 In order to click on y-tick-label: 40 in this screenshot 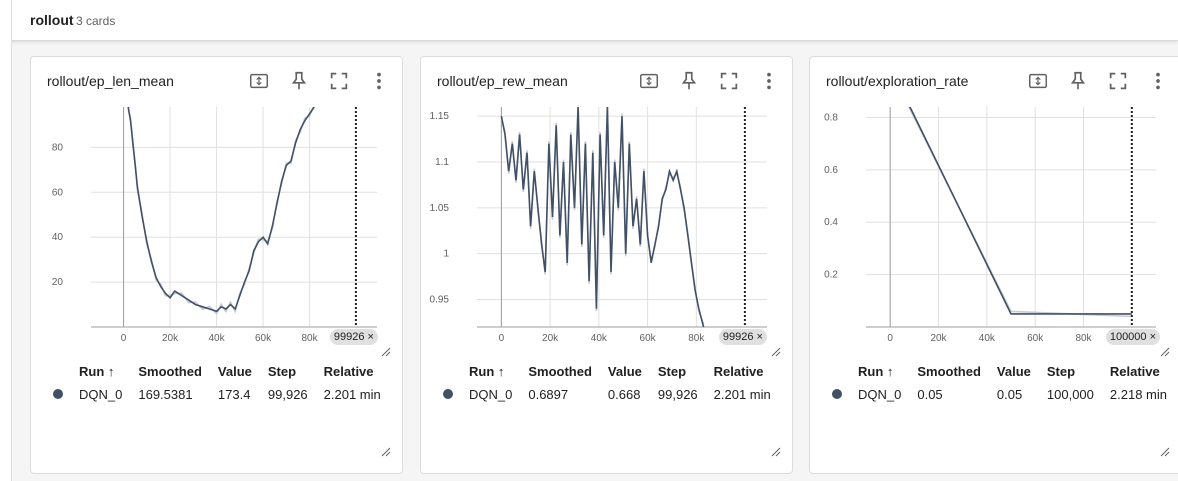, I will do `click(58, 237)`.